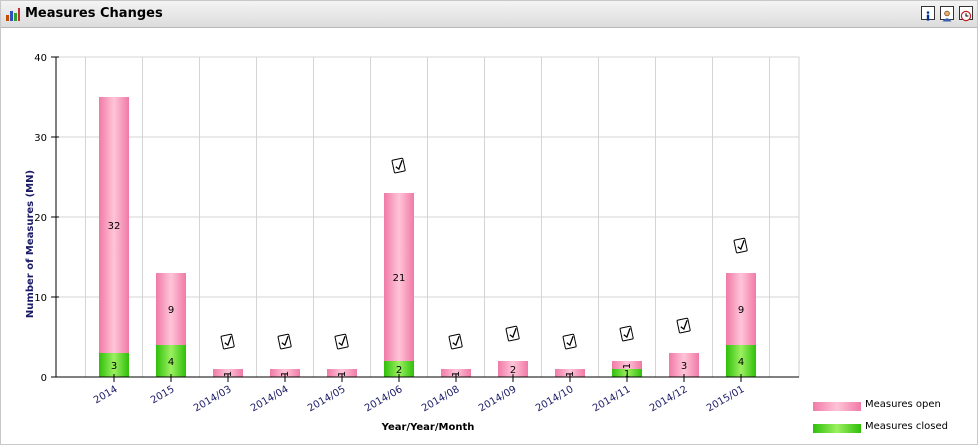  What do you see at coordinates (456, 373) in the screenshot?
I see `bar-open-2014/08` at bounding box center [456, 373].